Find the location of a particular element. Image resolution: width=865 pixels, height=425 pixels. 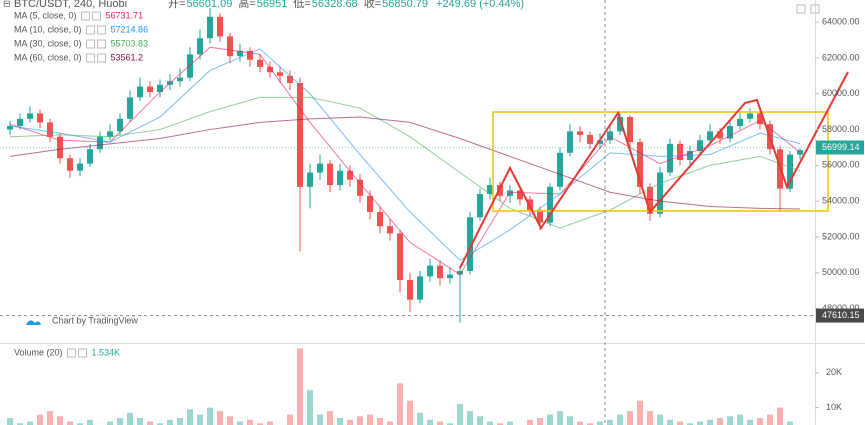

watermark-text: Chart by TradingView is located at coordinates (95, 320).